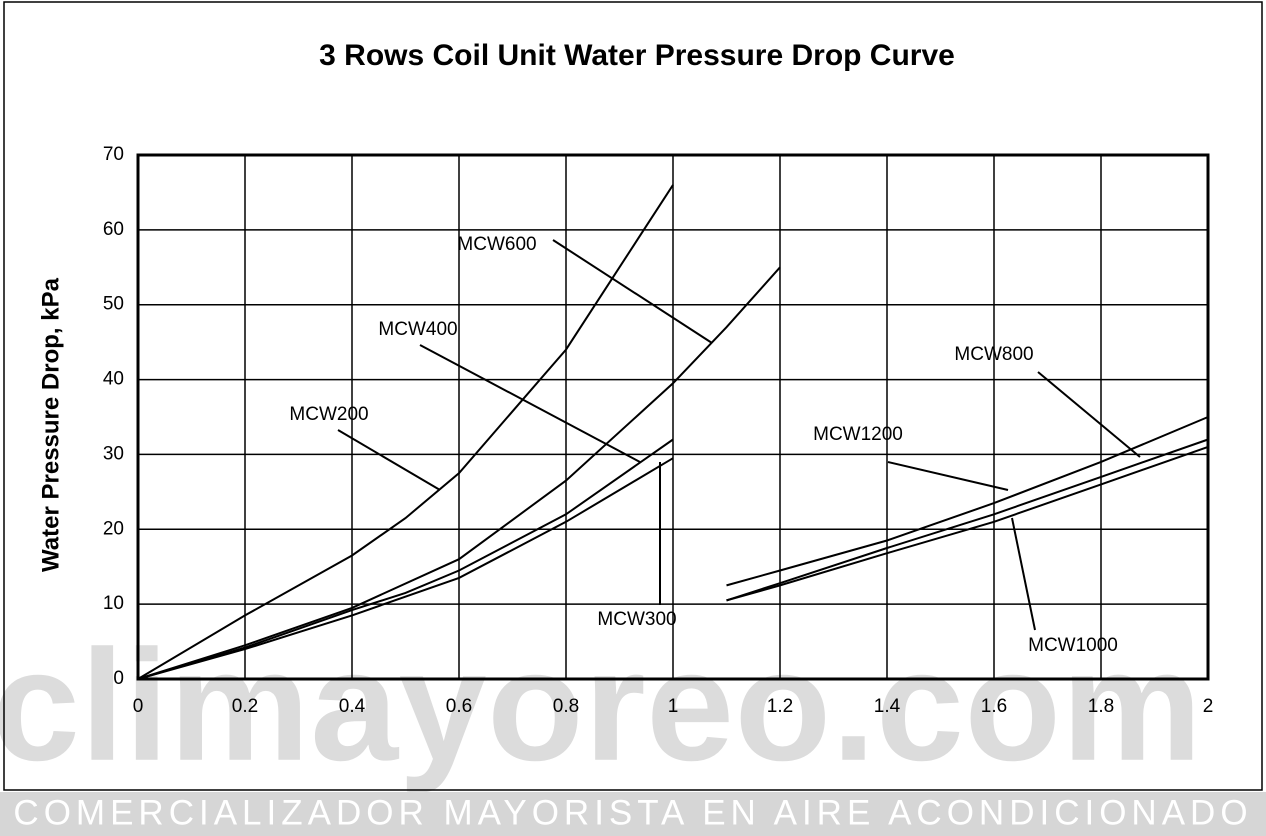 The image size is (1266, 836). I want to click on x-tick-label: 0.8, so click(566, 706).